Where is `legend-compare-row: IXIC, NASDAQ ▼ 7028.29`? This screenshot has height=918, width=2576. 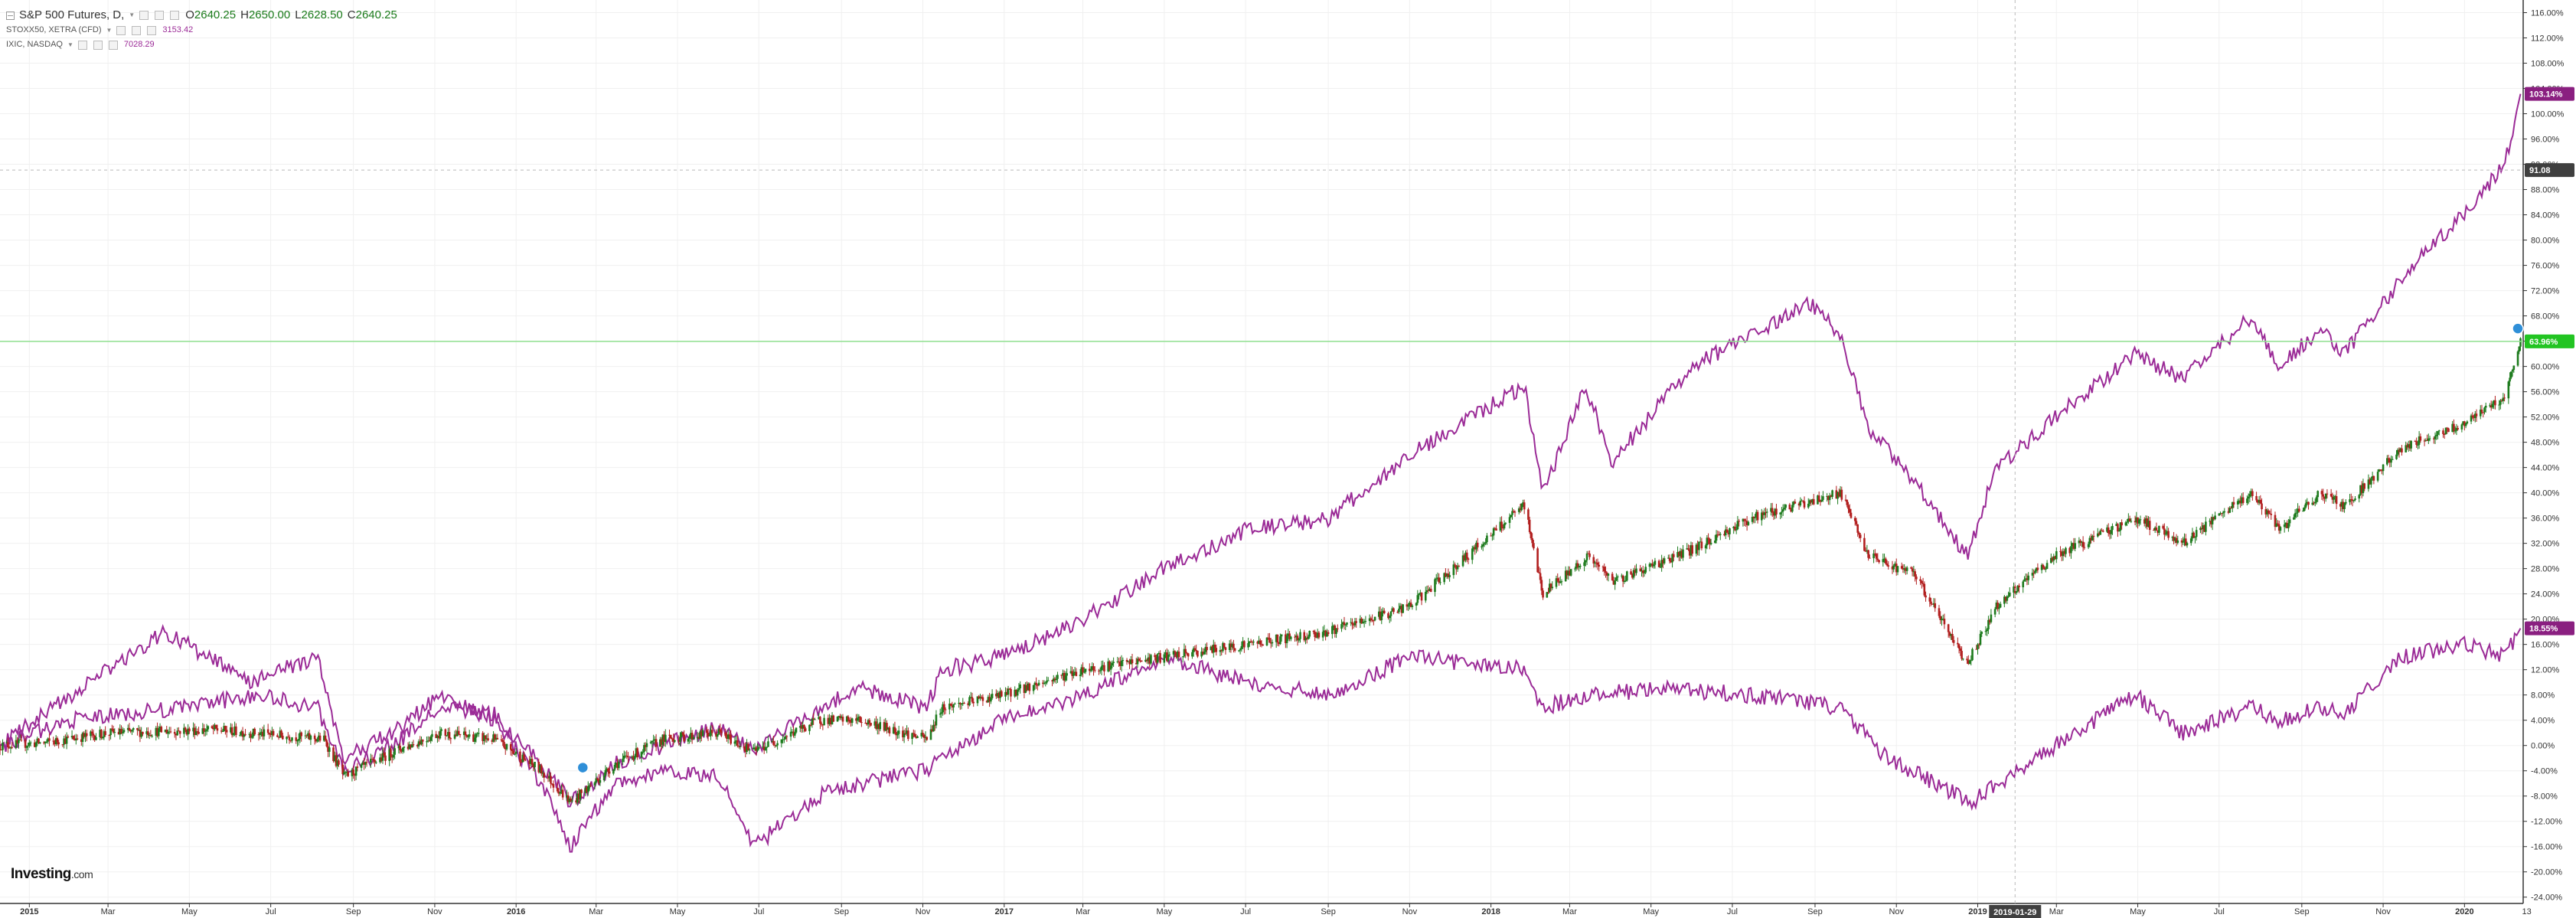 legend-compare-row: IXIC, NASDAQ ▼ 7028.29 is located at coordinates (201, 45).